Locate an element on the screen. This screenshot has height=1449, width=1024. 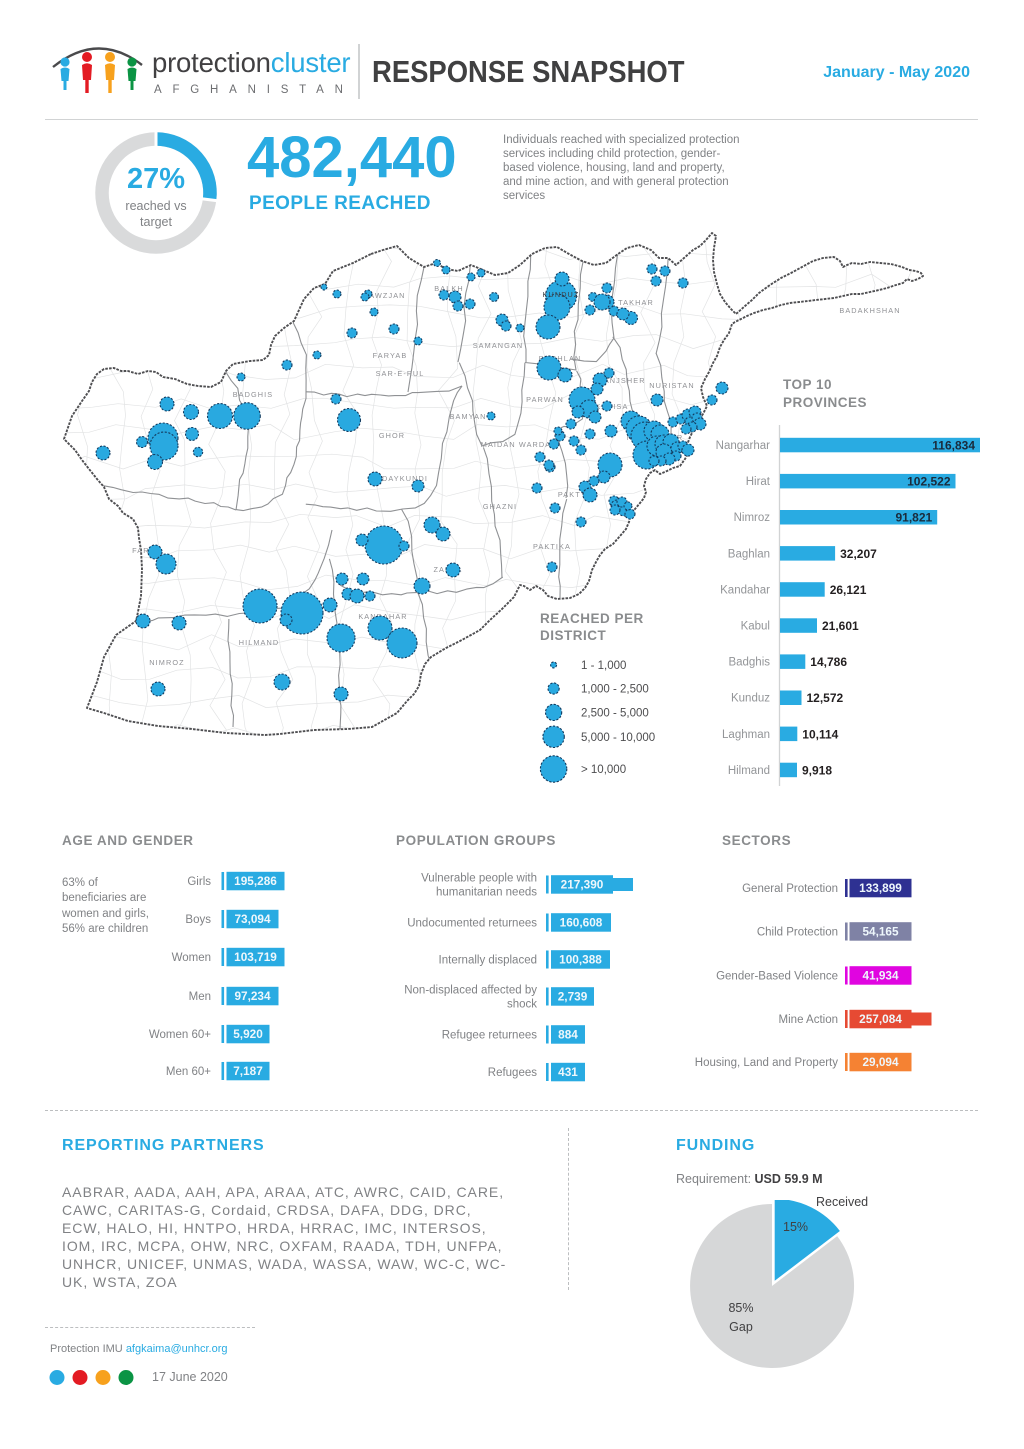
svg-text: Kabul is located at coordinates (755, 627).